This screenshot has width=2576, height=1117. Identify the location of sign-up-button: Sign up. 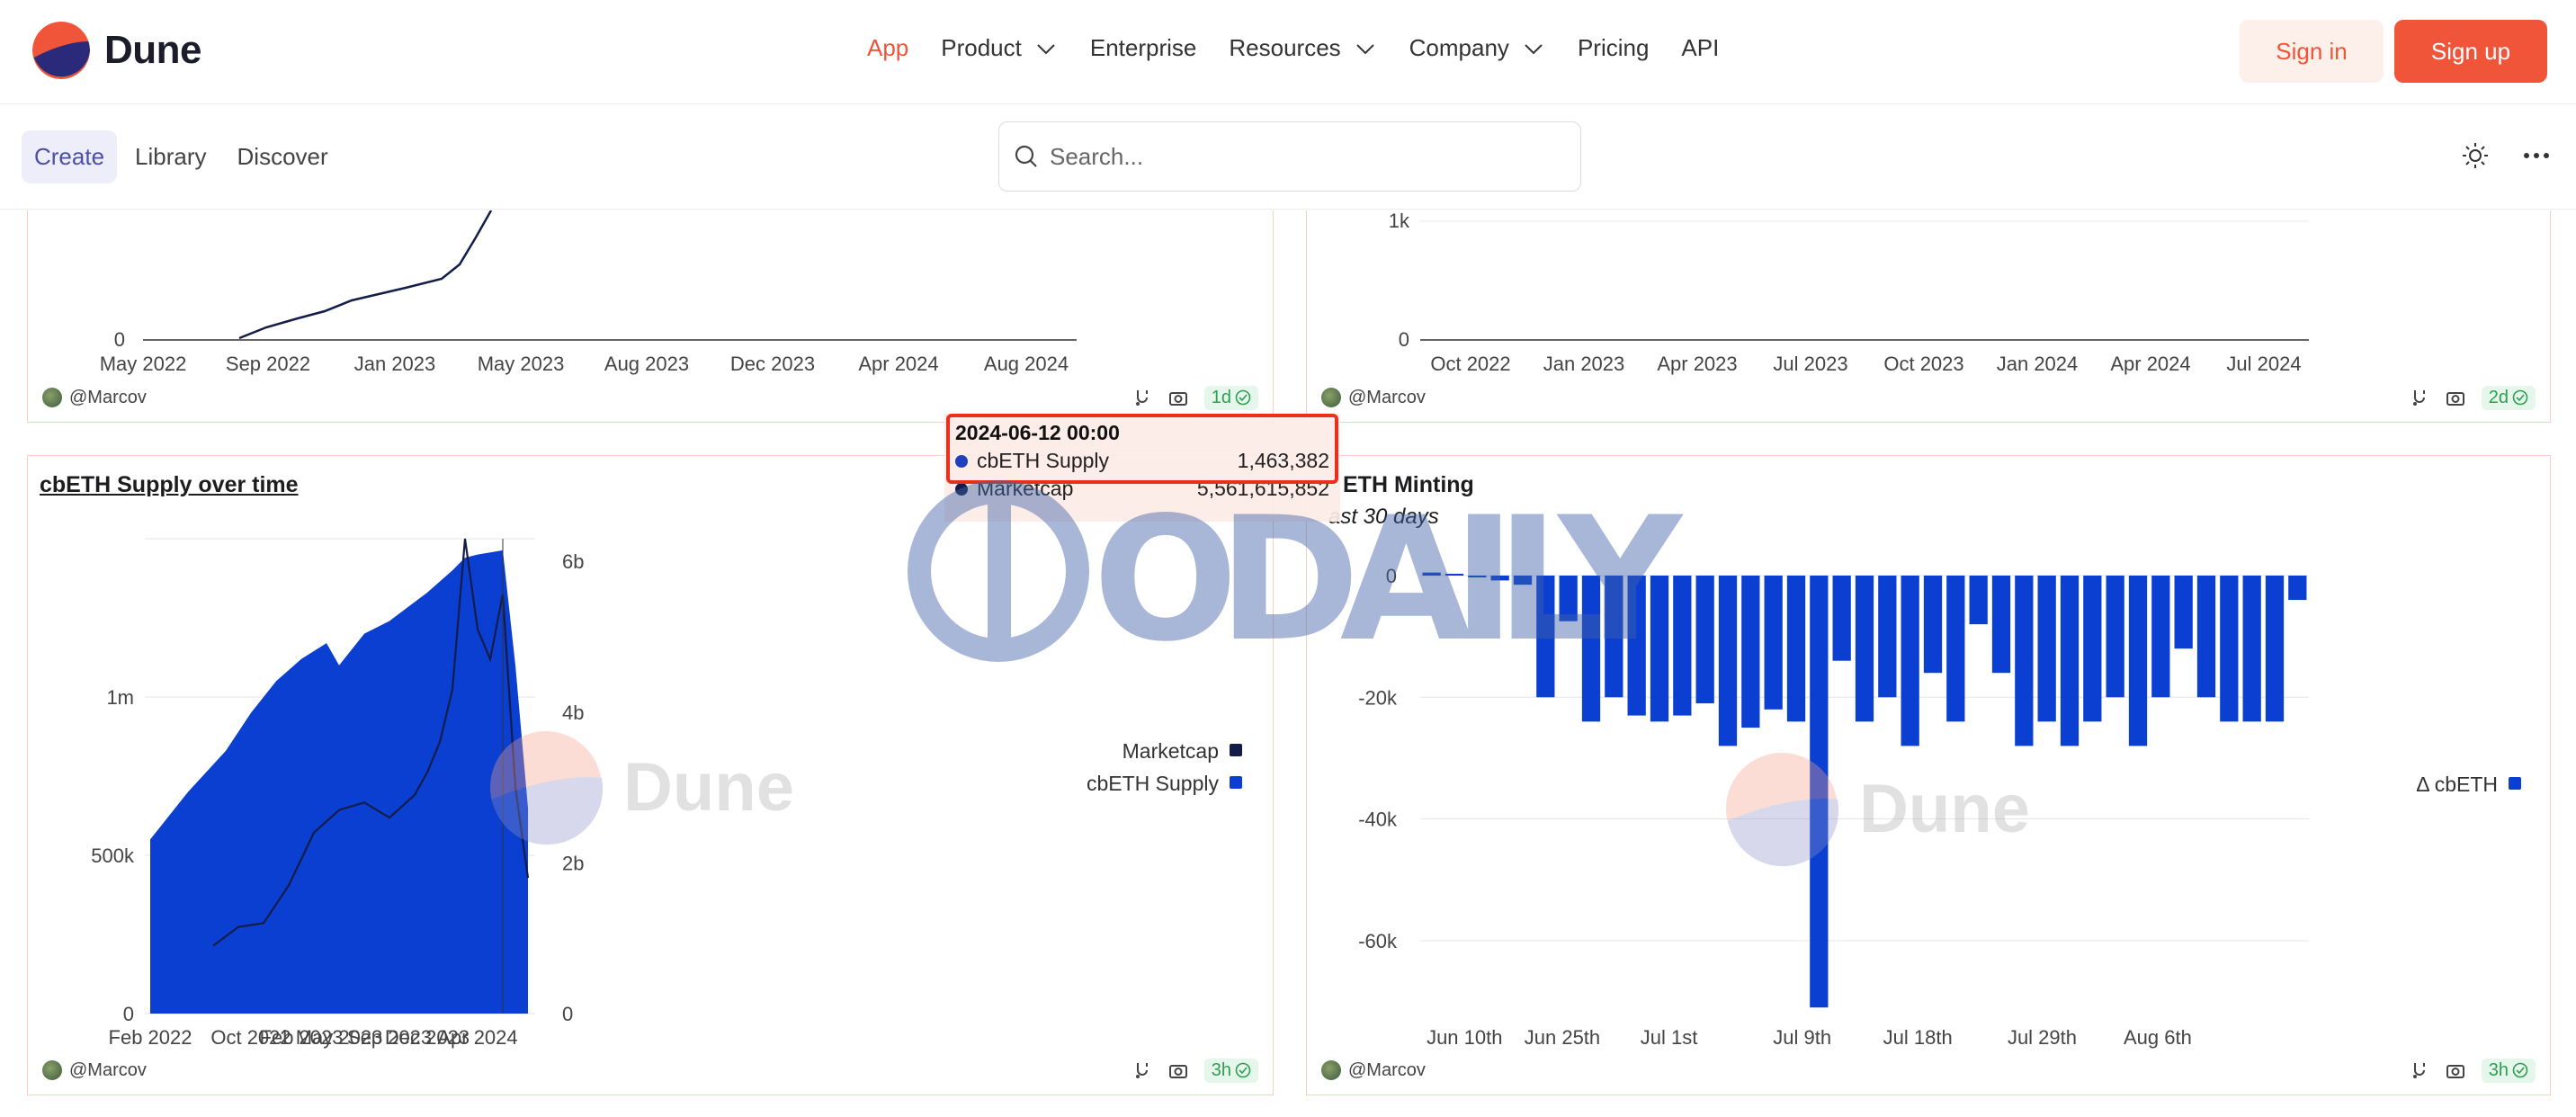
(2470, 51).